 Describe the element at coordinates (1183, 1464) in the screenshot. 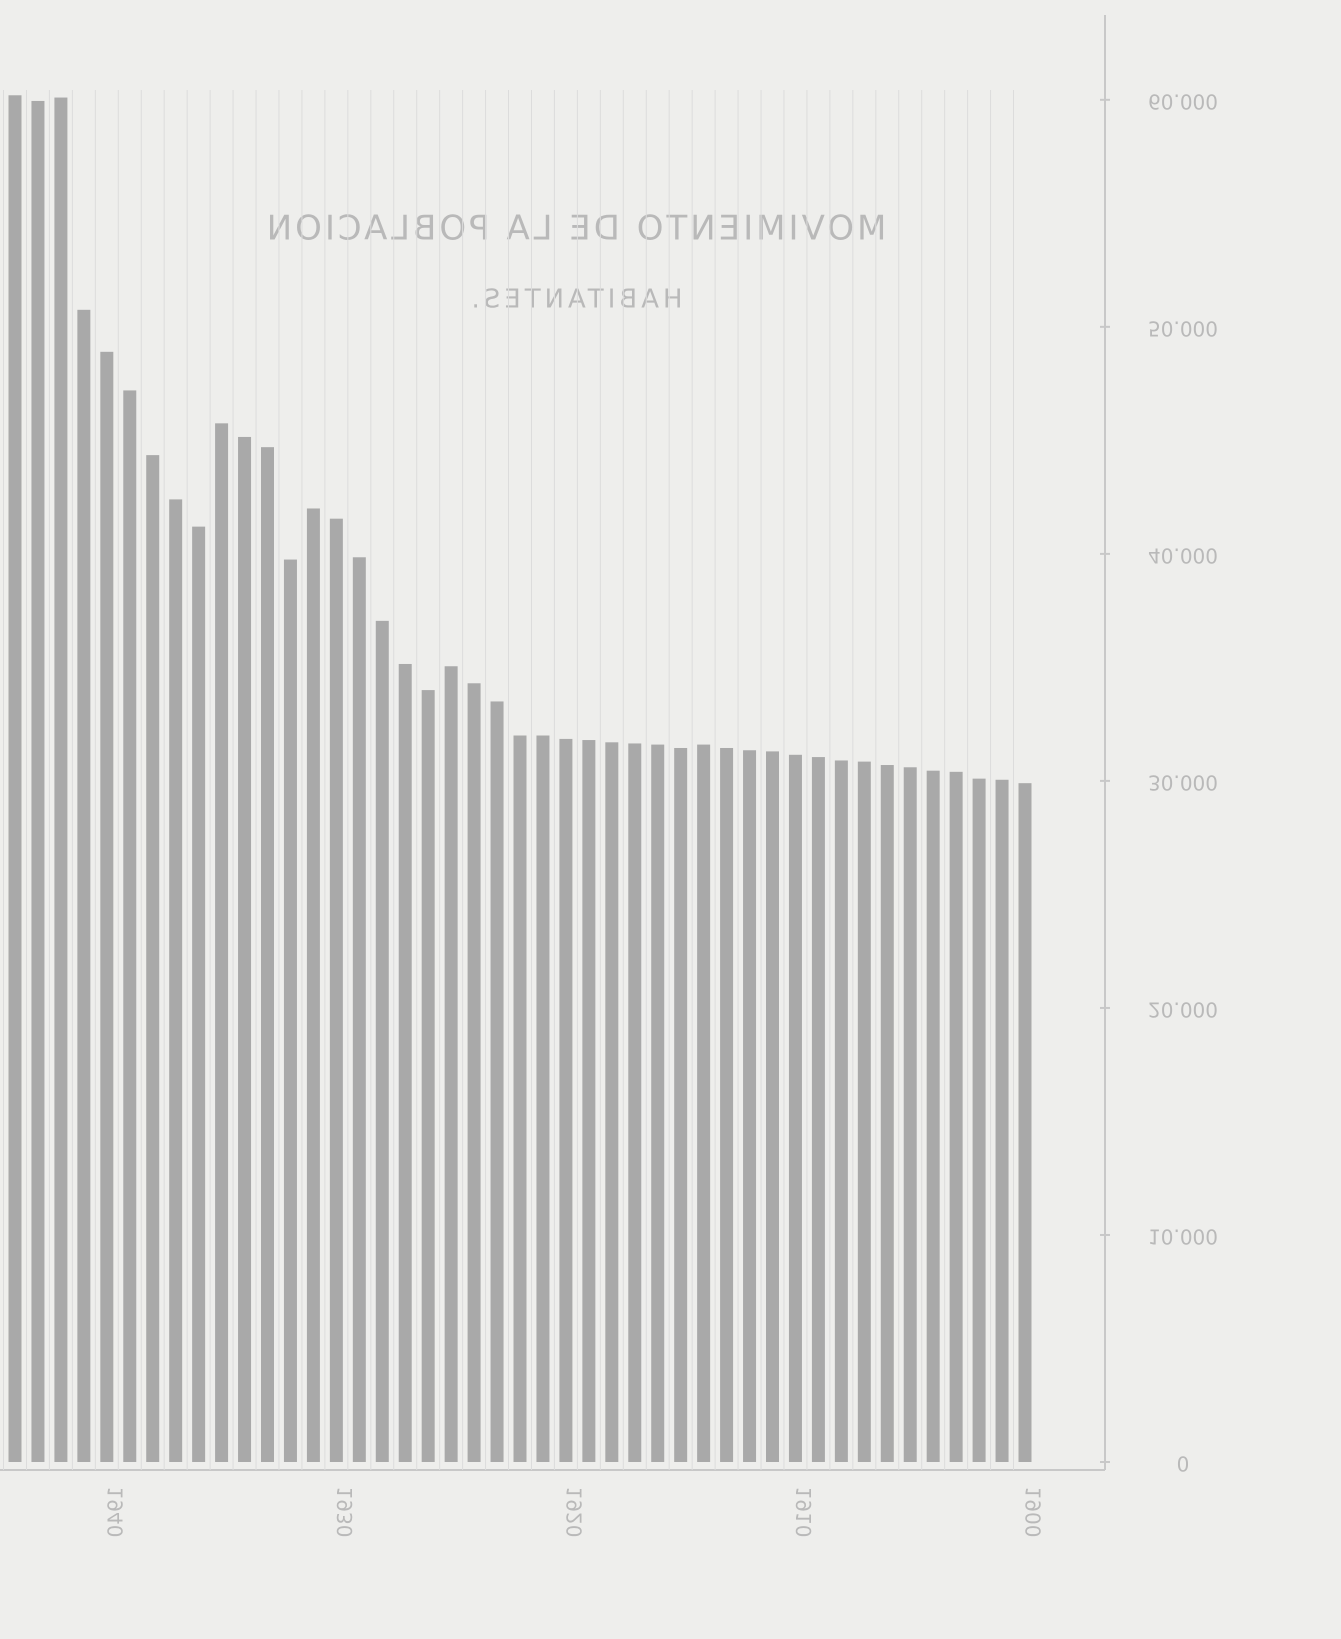

I see `y-tick-label: 0` at that location.